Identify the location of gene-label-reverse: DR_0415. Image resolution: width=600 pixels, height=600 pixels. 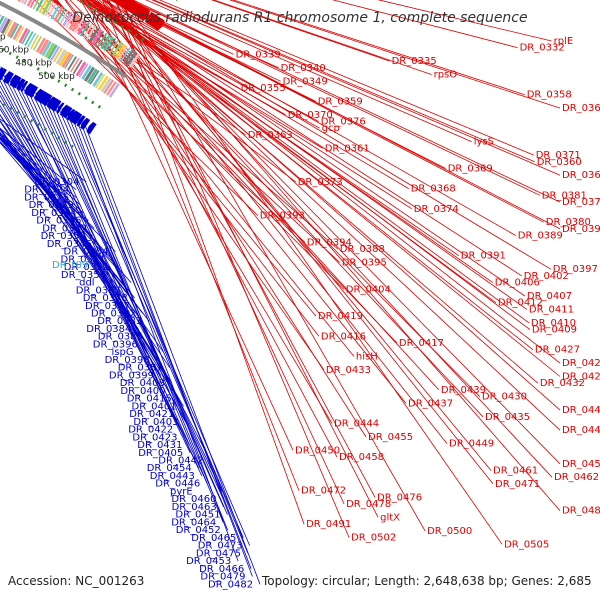
(149, 399).